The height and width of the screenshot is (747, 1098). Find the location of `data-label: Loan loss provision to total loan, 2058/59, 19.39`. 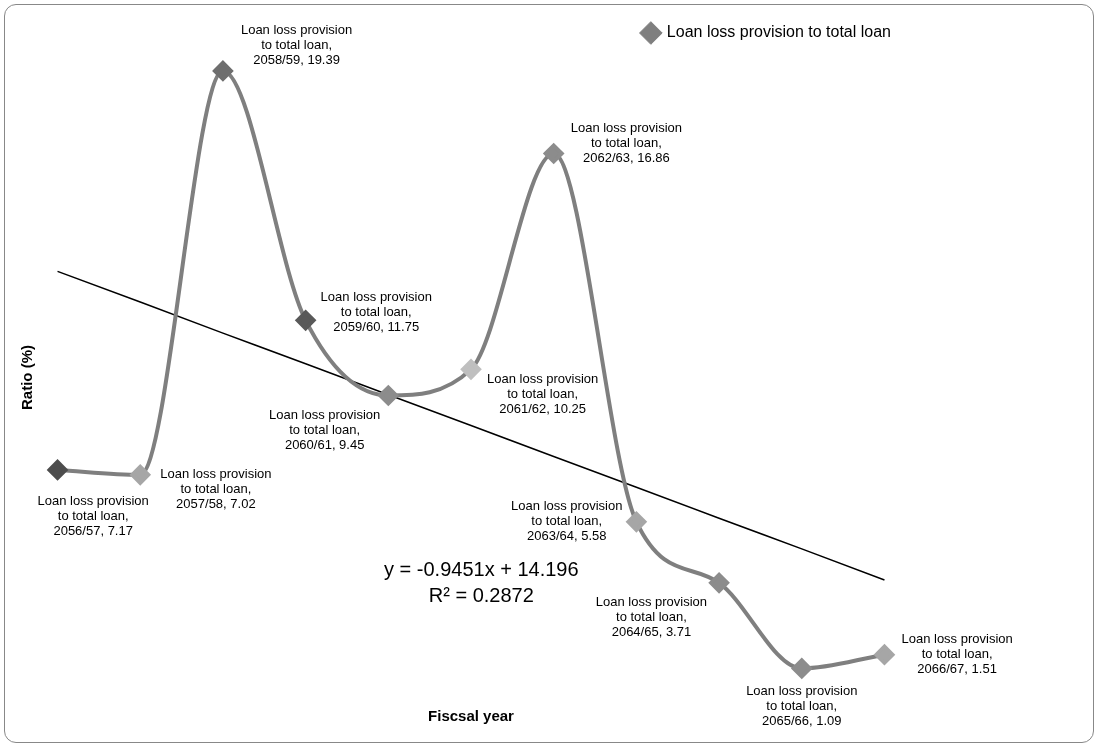

data-label: Loan loss provision to total loan, 2058/59, 19.39 is located at coordinates (296, 45).